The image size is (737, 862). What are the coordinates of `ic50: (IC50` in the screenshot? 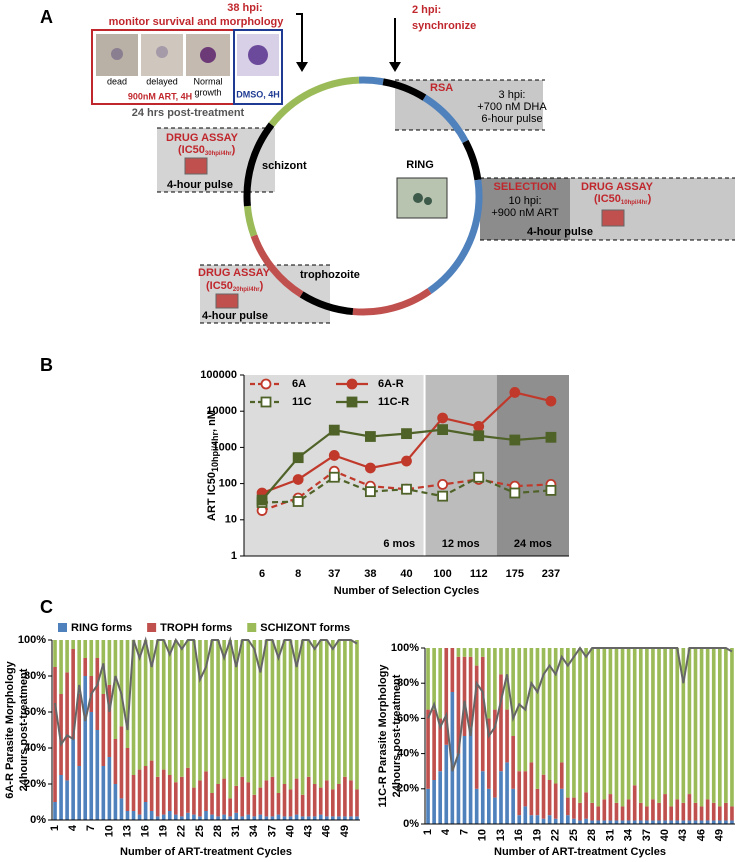 It's located at (219, 286).